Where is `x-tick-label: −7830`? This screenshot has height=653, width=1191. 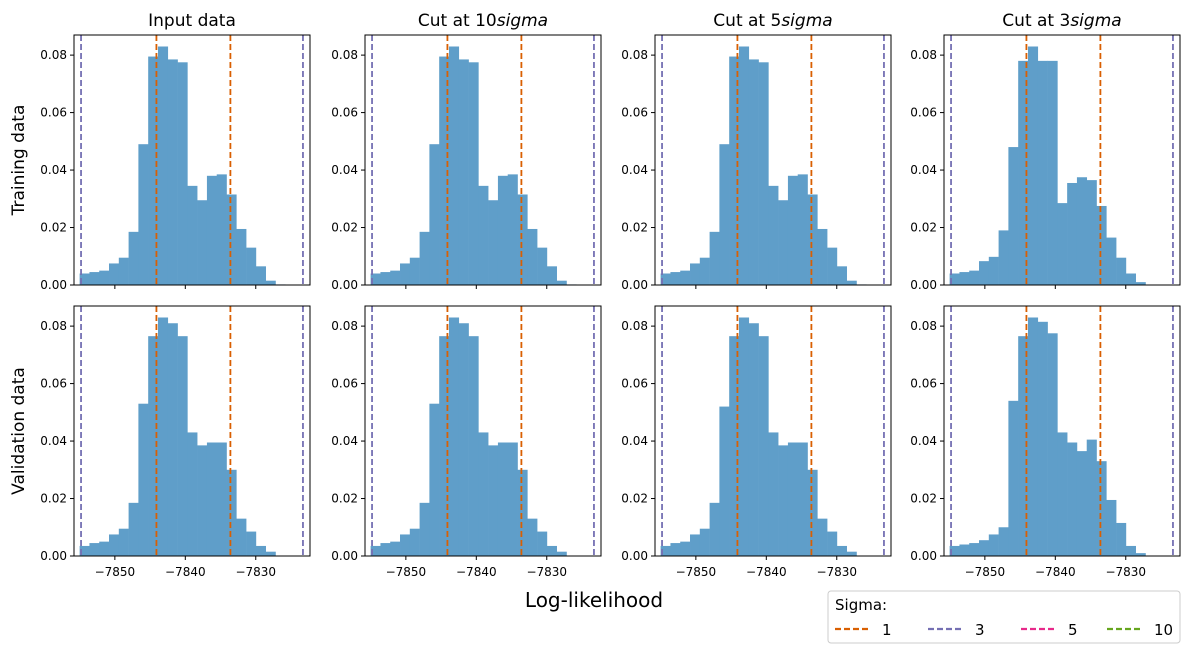
x-tick-label: −7830 is located at coordinates (546, 572).